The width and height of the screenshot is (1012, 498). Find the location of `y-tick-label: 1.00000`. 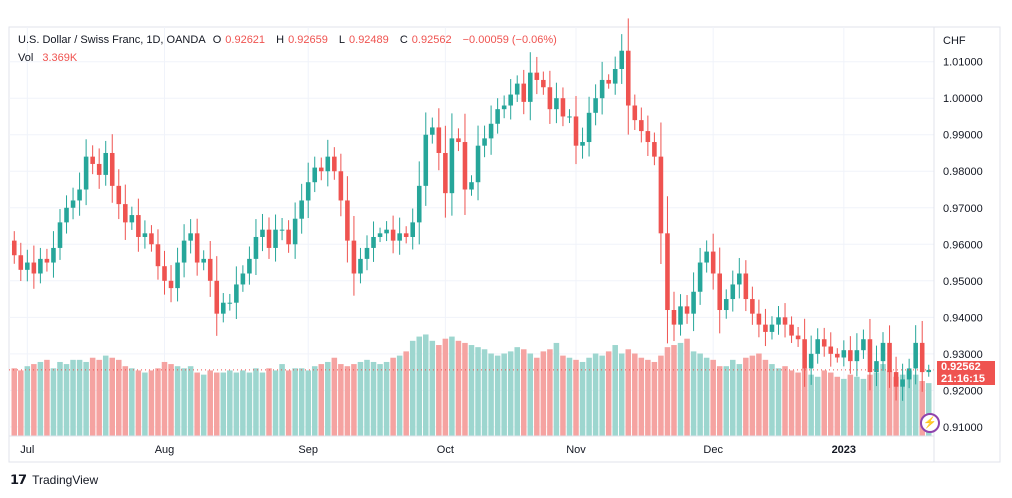

y-tick-label: 1.00000 is located at coordinates (963, 99).